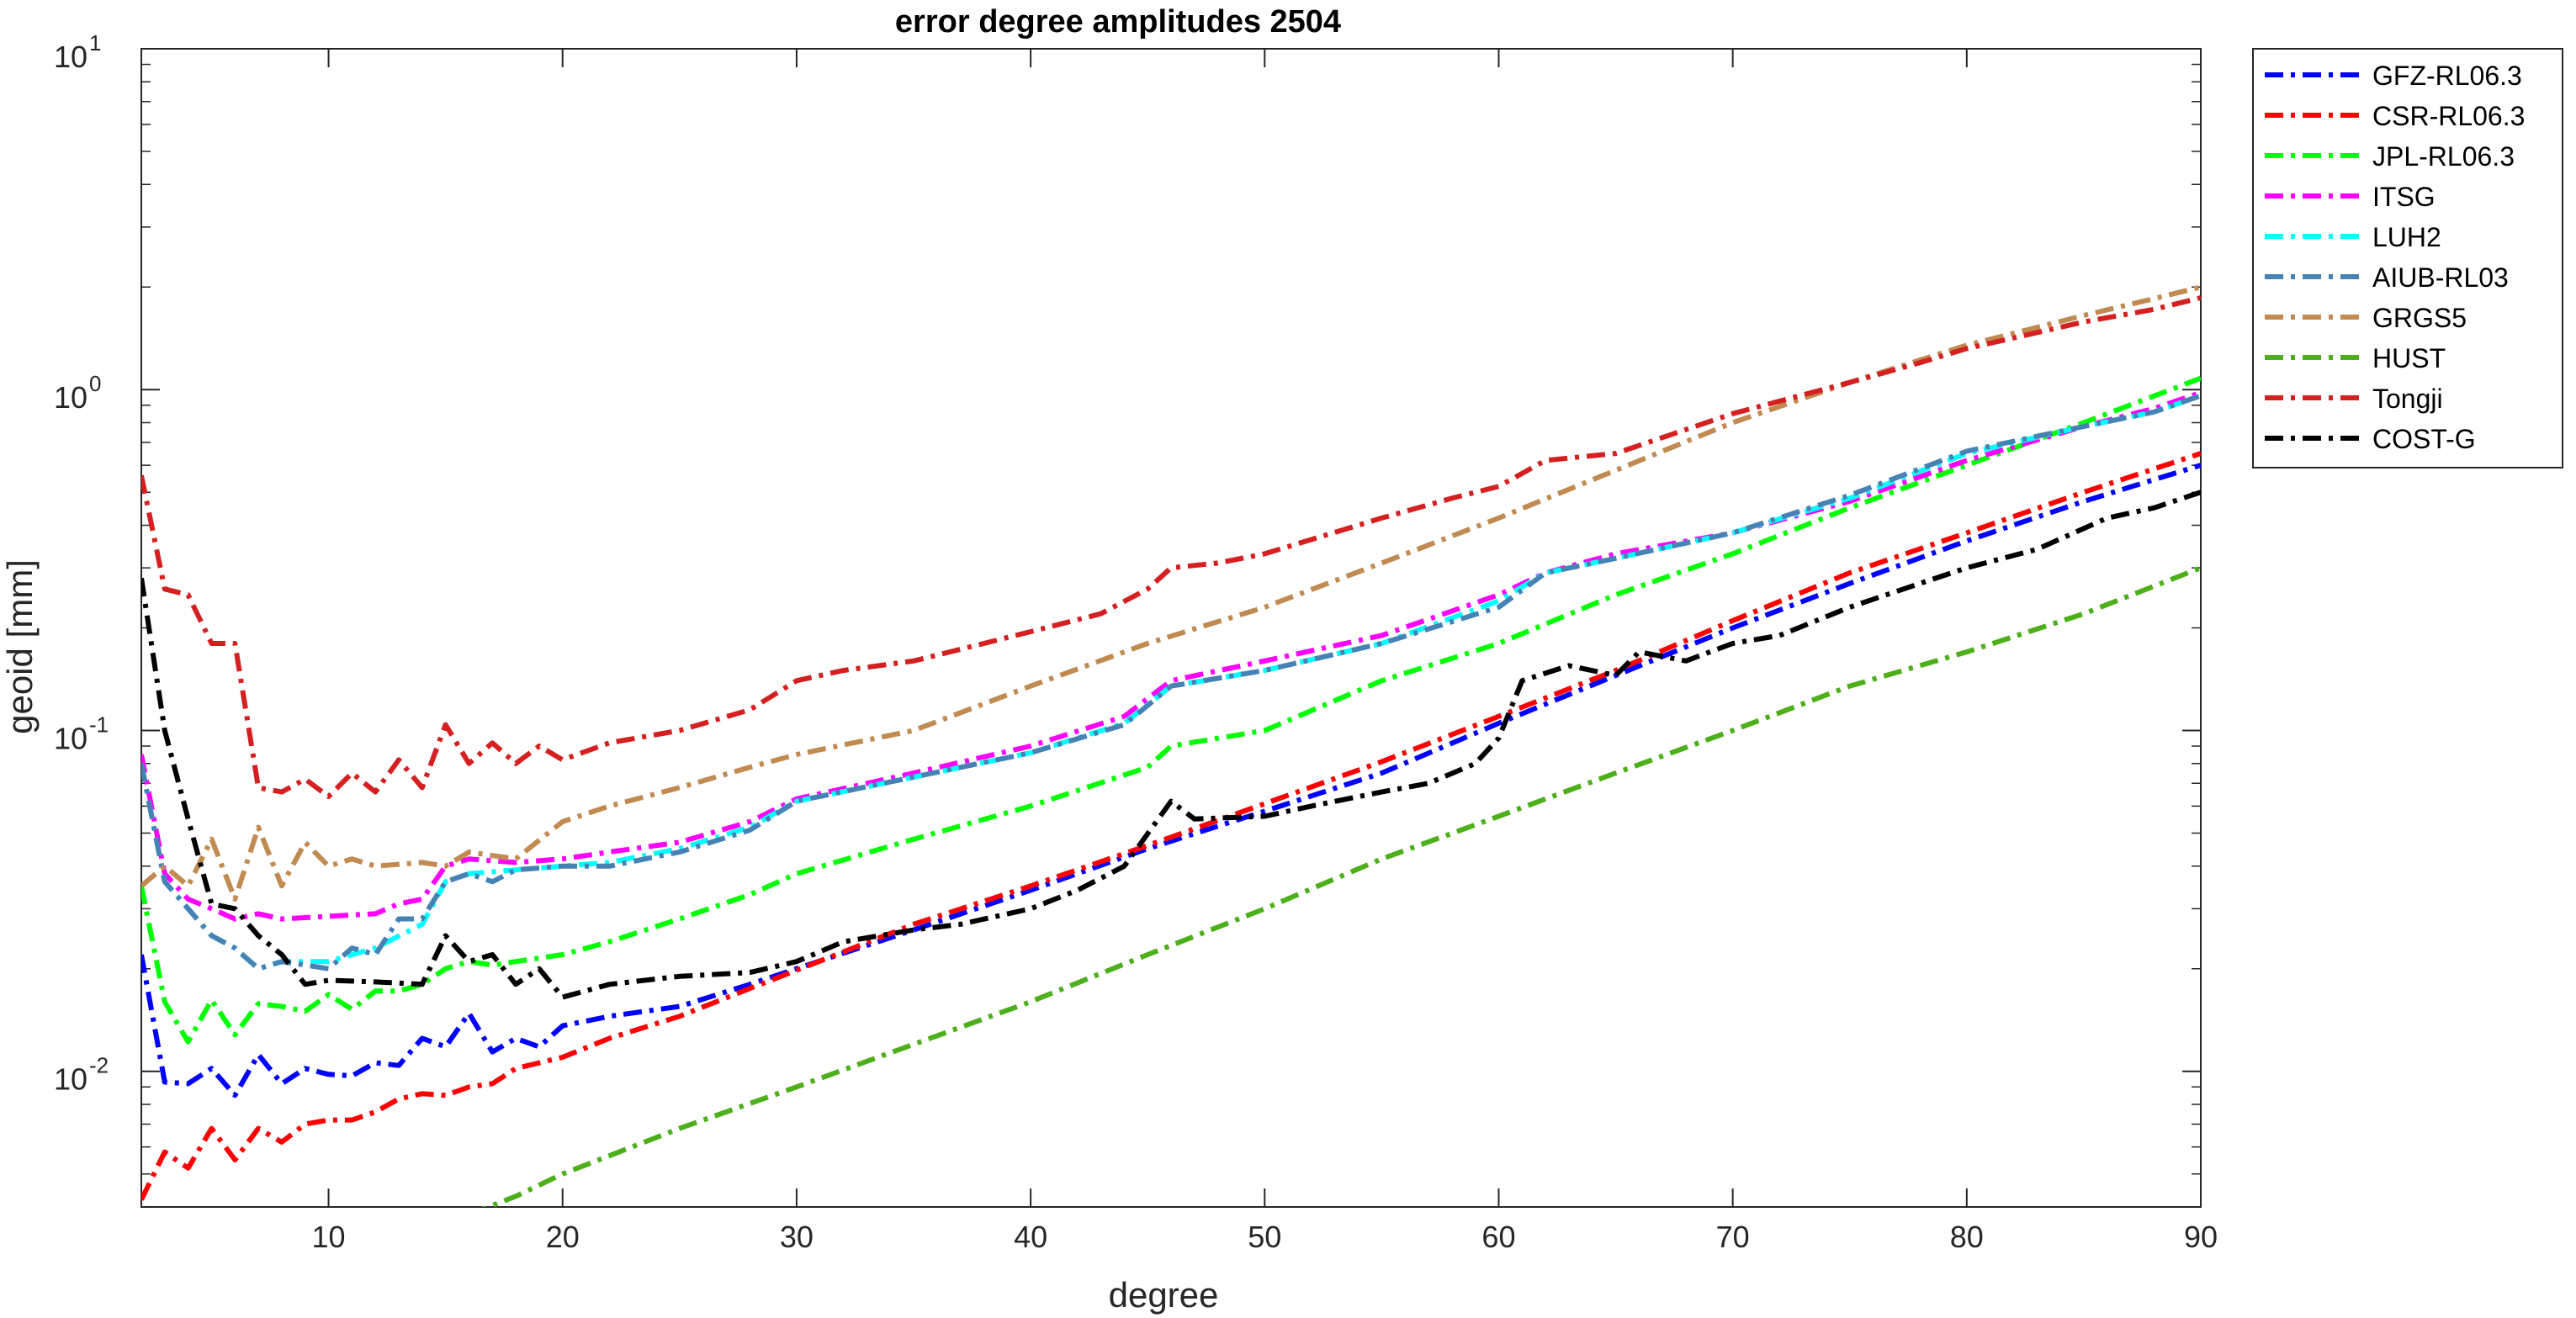  I want to click on x-tick-label: 10, so click(329, 1237).